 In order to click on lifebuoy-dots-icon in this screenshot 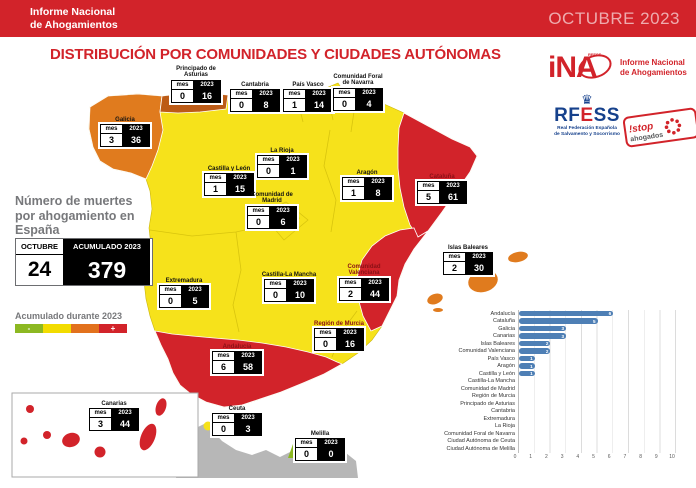, I will do `click(673, 126)`.